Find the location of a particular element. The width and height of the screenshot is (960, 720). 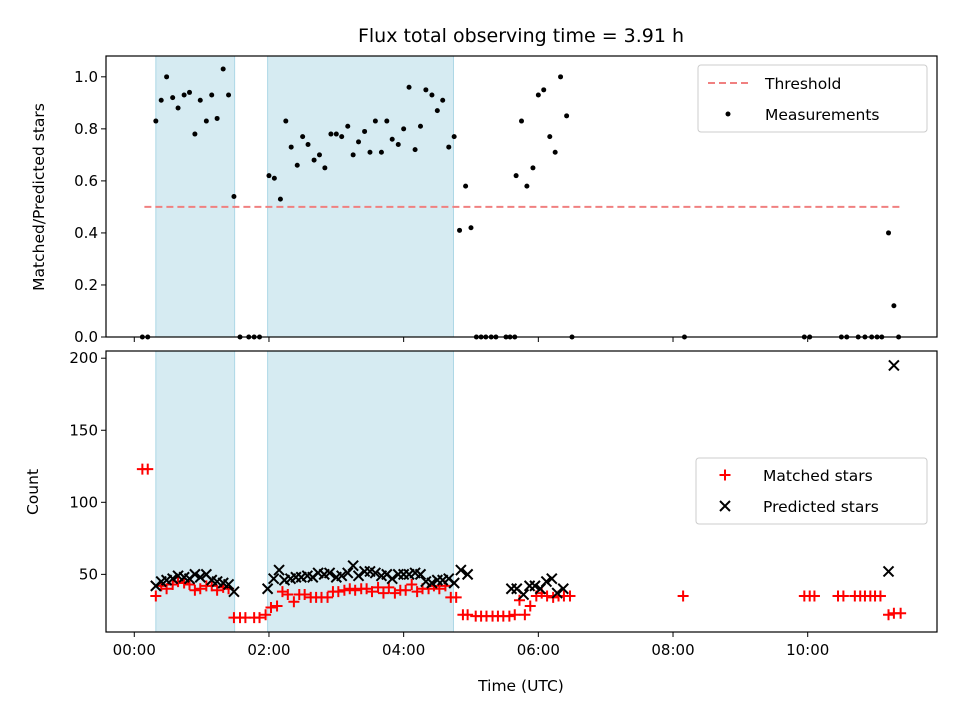

top-y-tick-label: 0.2 is located at coordinates (86, 285).